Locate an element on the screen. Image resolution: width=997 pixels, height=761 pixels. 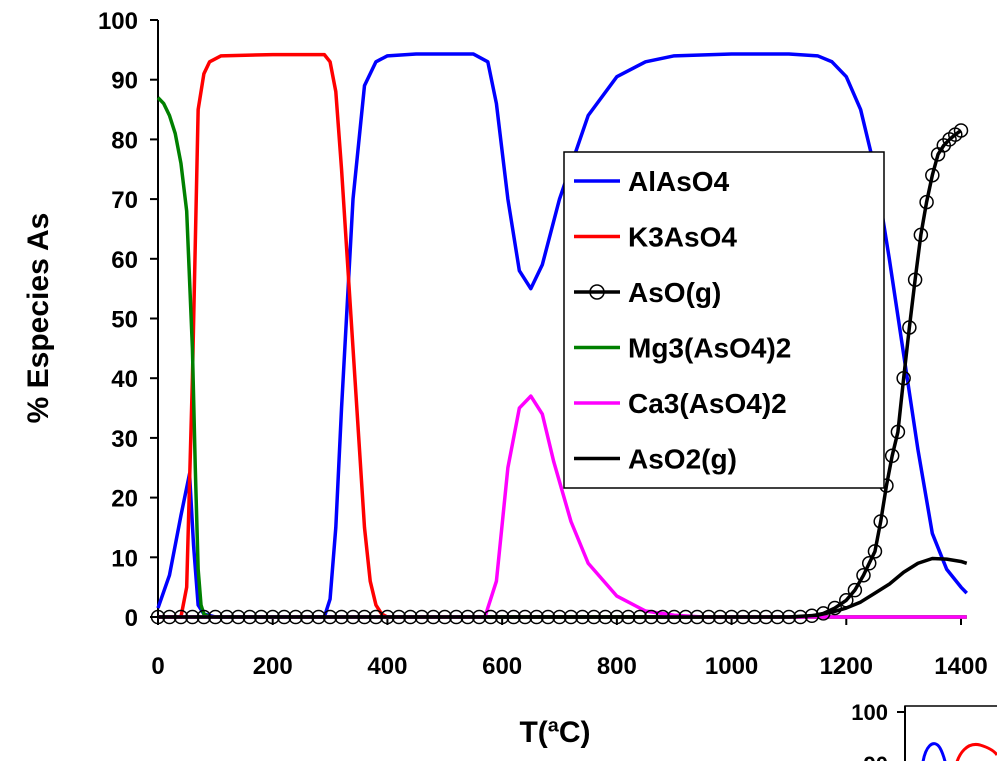
y-tick-label: 60 is located at coordinates (124, 260).